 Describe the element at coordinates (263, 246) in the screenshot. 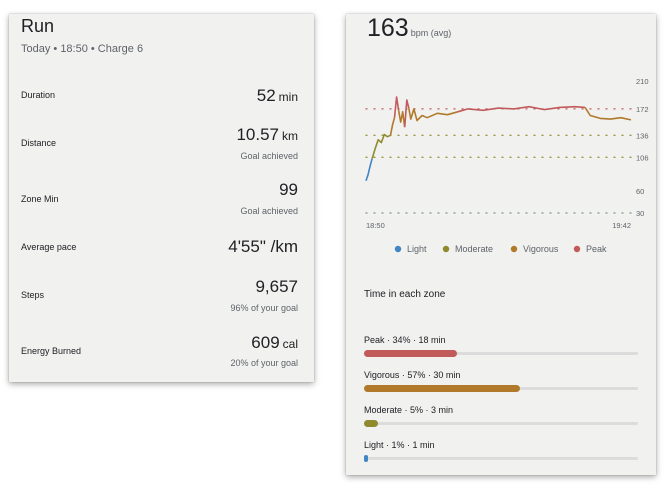

I see `average-pace-value: 4'55" /km` at that location.